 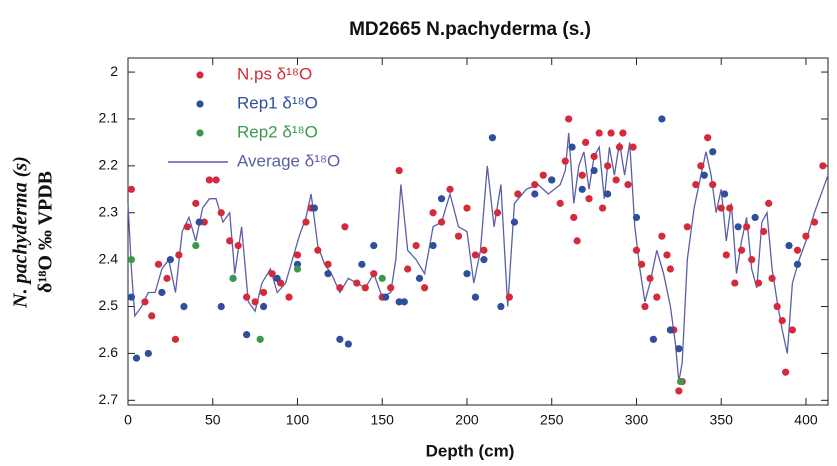 I want to click on y-tick-label: 2.1, so click(x=109, y=118).